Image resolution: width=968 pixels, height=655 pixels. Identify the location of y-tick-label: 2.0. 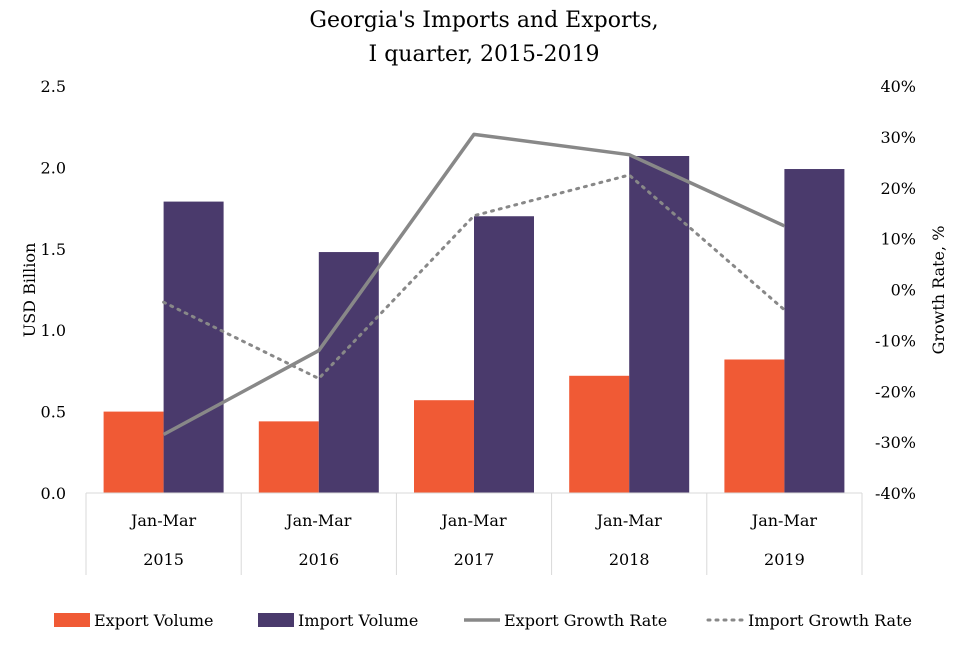
(53, 167).